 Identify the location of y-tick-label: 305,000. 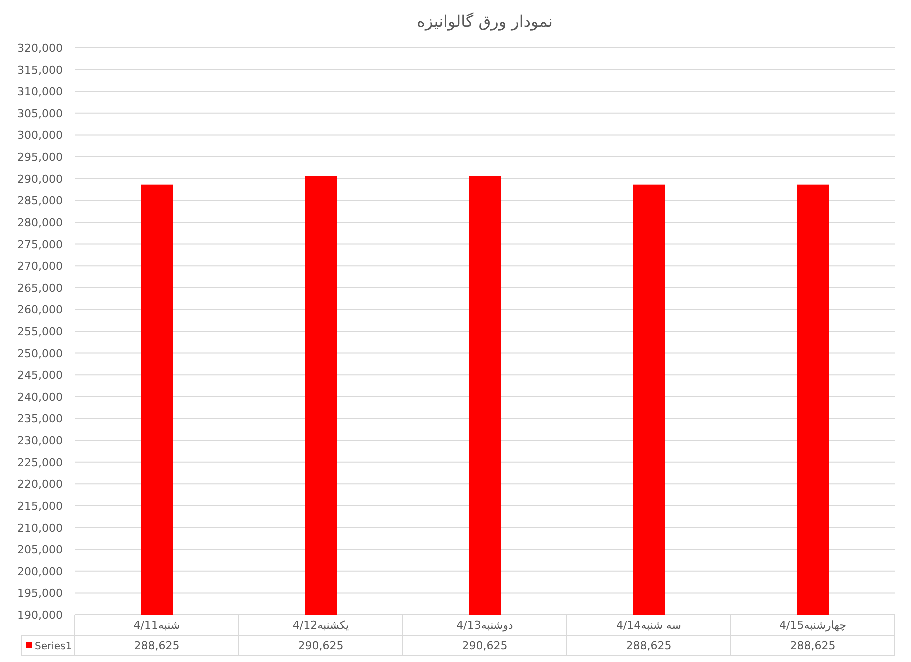
(40, 113).